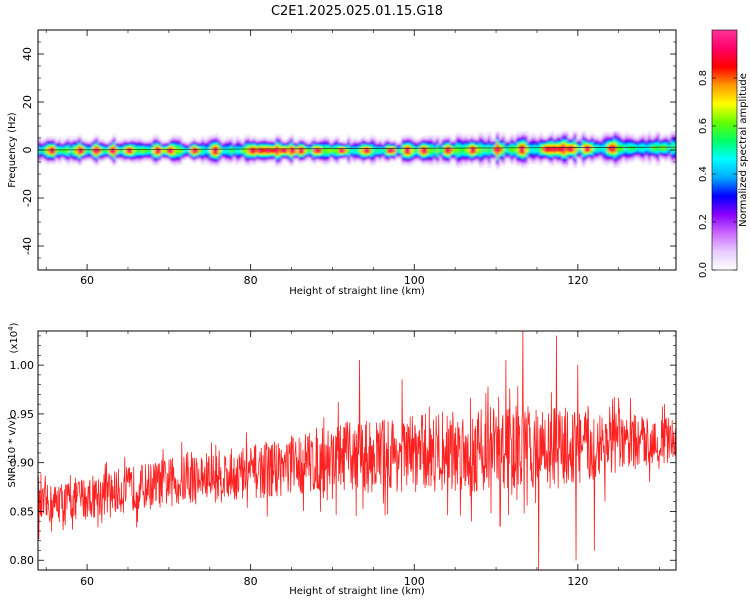 This screenshot has height=600, width=750. I want to click on y-tick-label: 0.95, so click(22, 414).